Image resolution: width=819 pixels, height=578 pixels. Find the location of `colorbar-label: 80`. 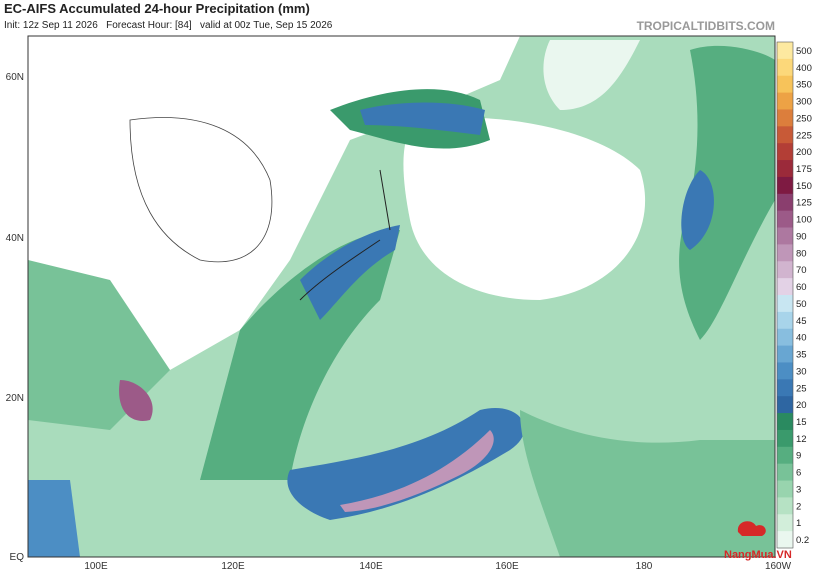

colorbar-label: 80 is located at coordinates (801, 253).